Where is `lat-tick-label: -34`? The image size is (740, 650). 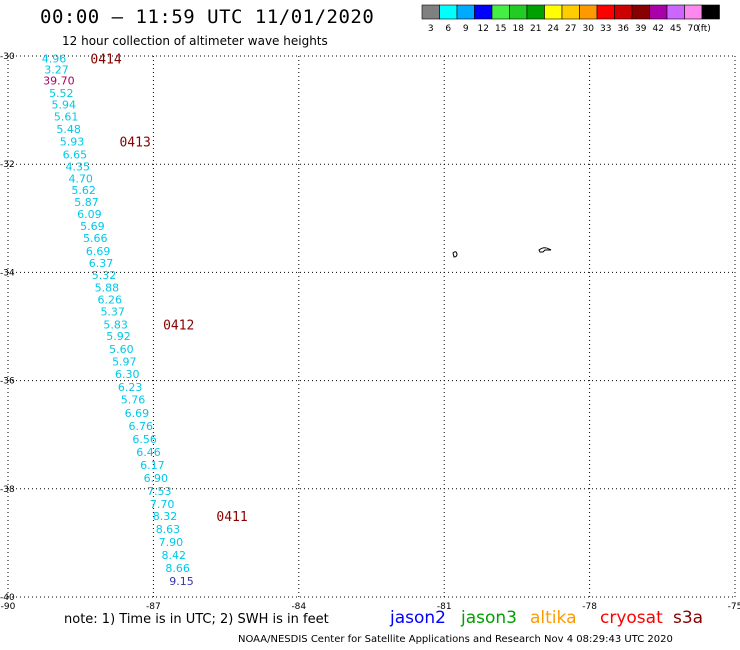 lat-tick-label: -34 is located at coordinates (7, 273).